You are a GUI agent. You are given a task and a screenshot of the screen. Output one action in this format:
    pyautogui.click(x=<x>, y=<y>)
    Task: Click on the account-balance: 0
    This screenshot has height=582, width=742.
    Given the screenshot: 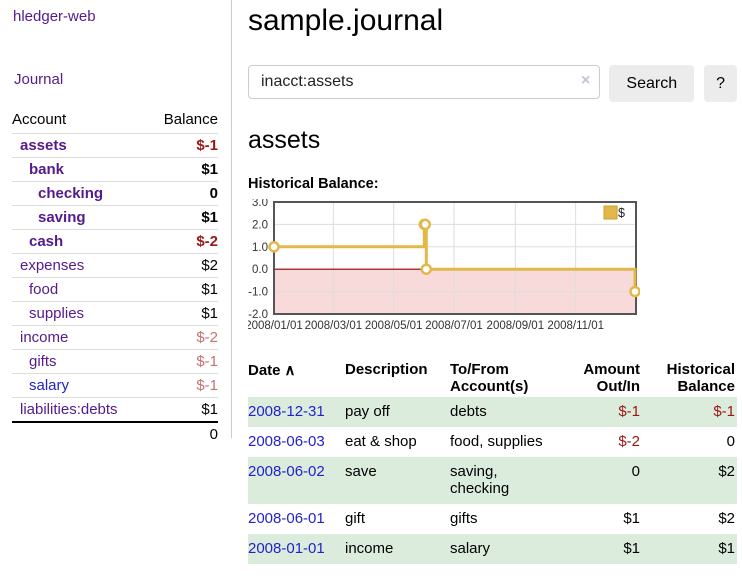 What is the action you would take?
    pyautogui.click(x=183, y=193)
    